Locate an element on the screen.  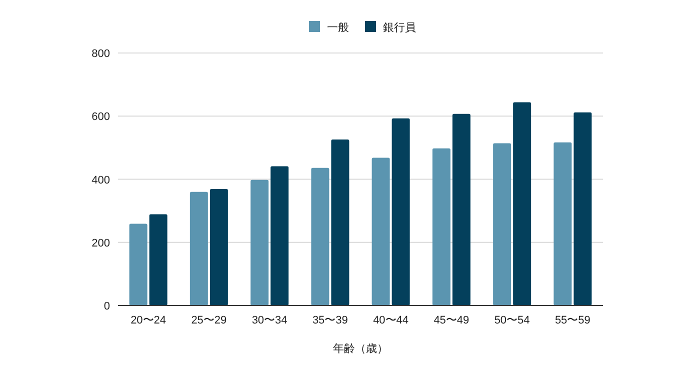
x-tick-label: 20〜24 is located at coordinates (148, 320).